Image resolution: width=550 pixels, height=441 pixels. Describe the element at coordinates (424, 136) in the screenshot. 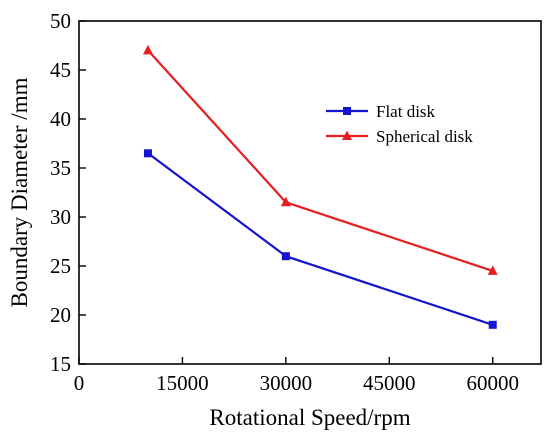

I see `legend-label-spherical-disk: Spherical disk` at that location.